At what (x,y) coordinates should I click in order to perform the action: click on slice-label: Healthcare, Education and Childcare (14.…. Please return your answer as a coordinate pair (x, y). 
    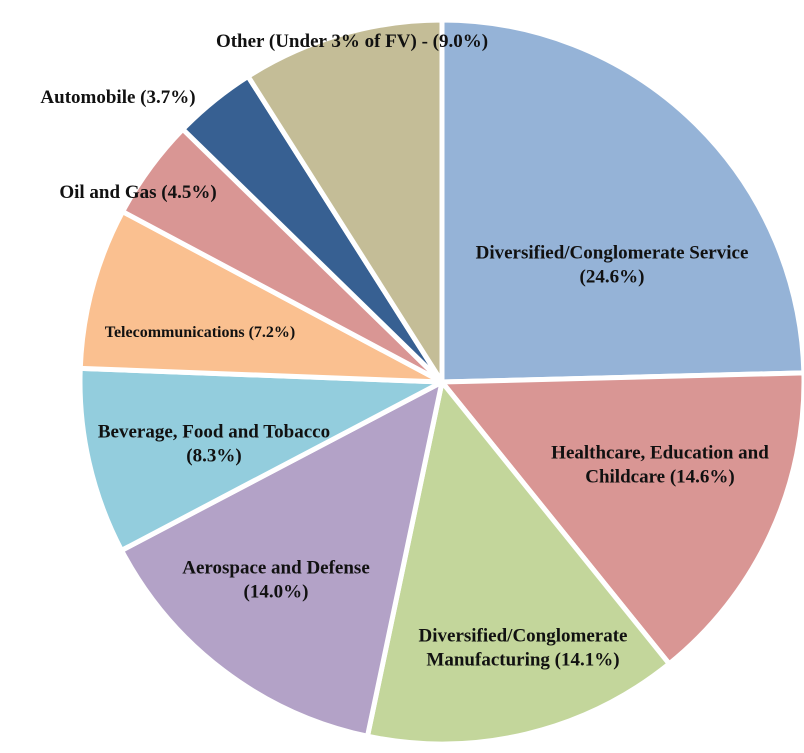
    Looking at the image, I should click on (660, 465).